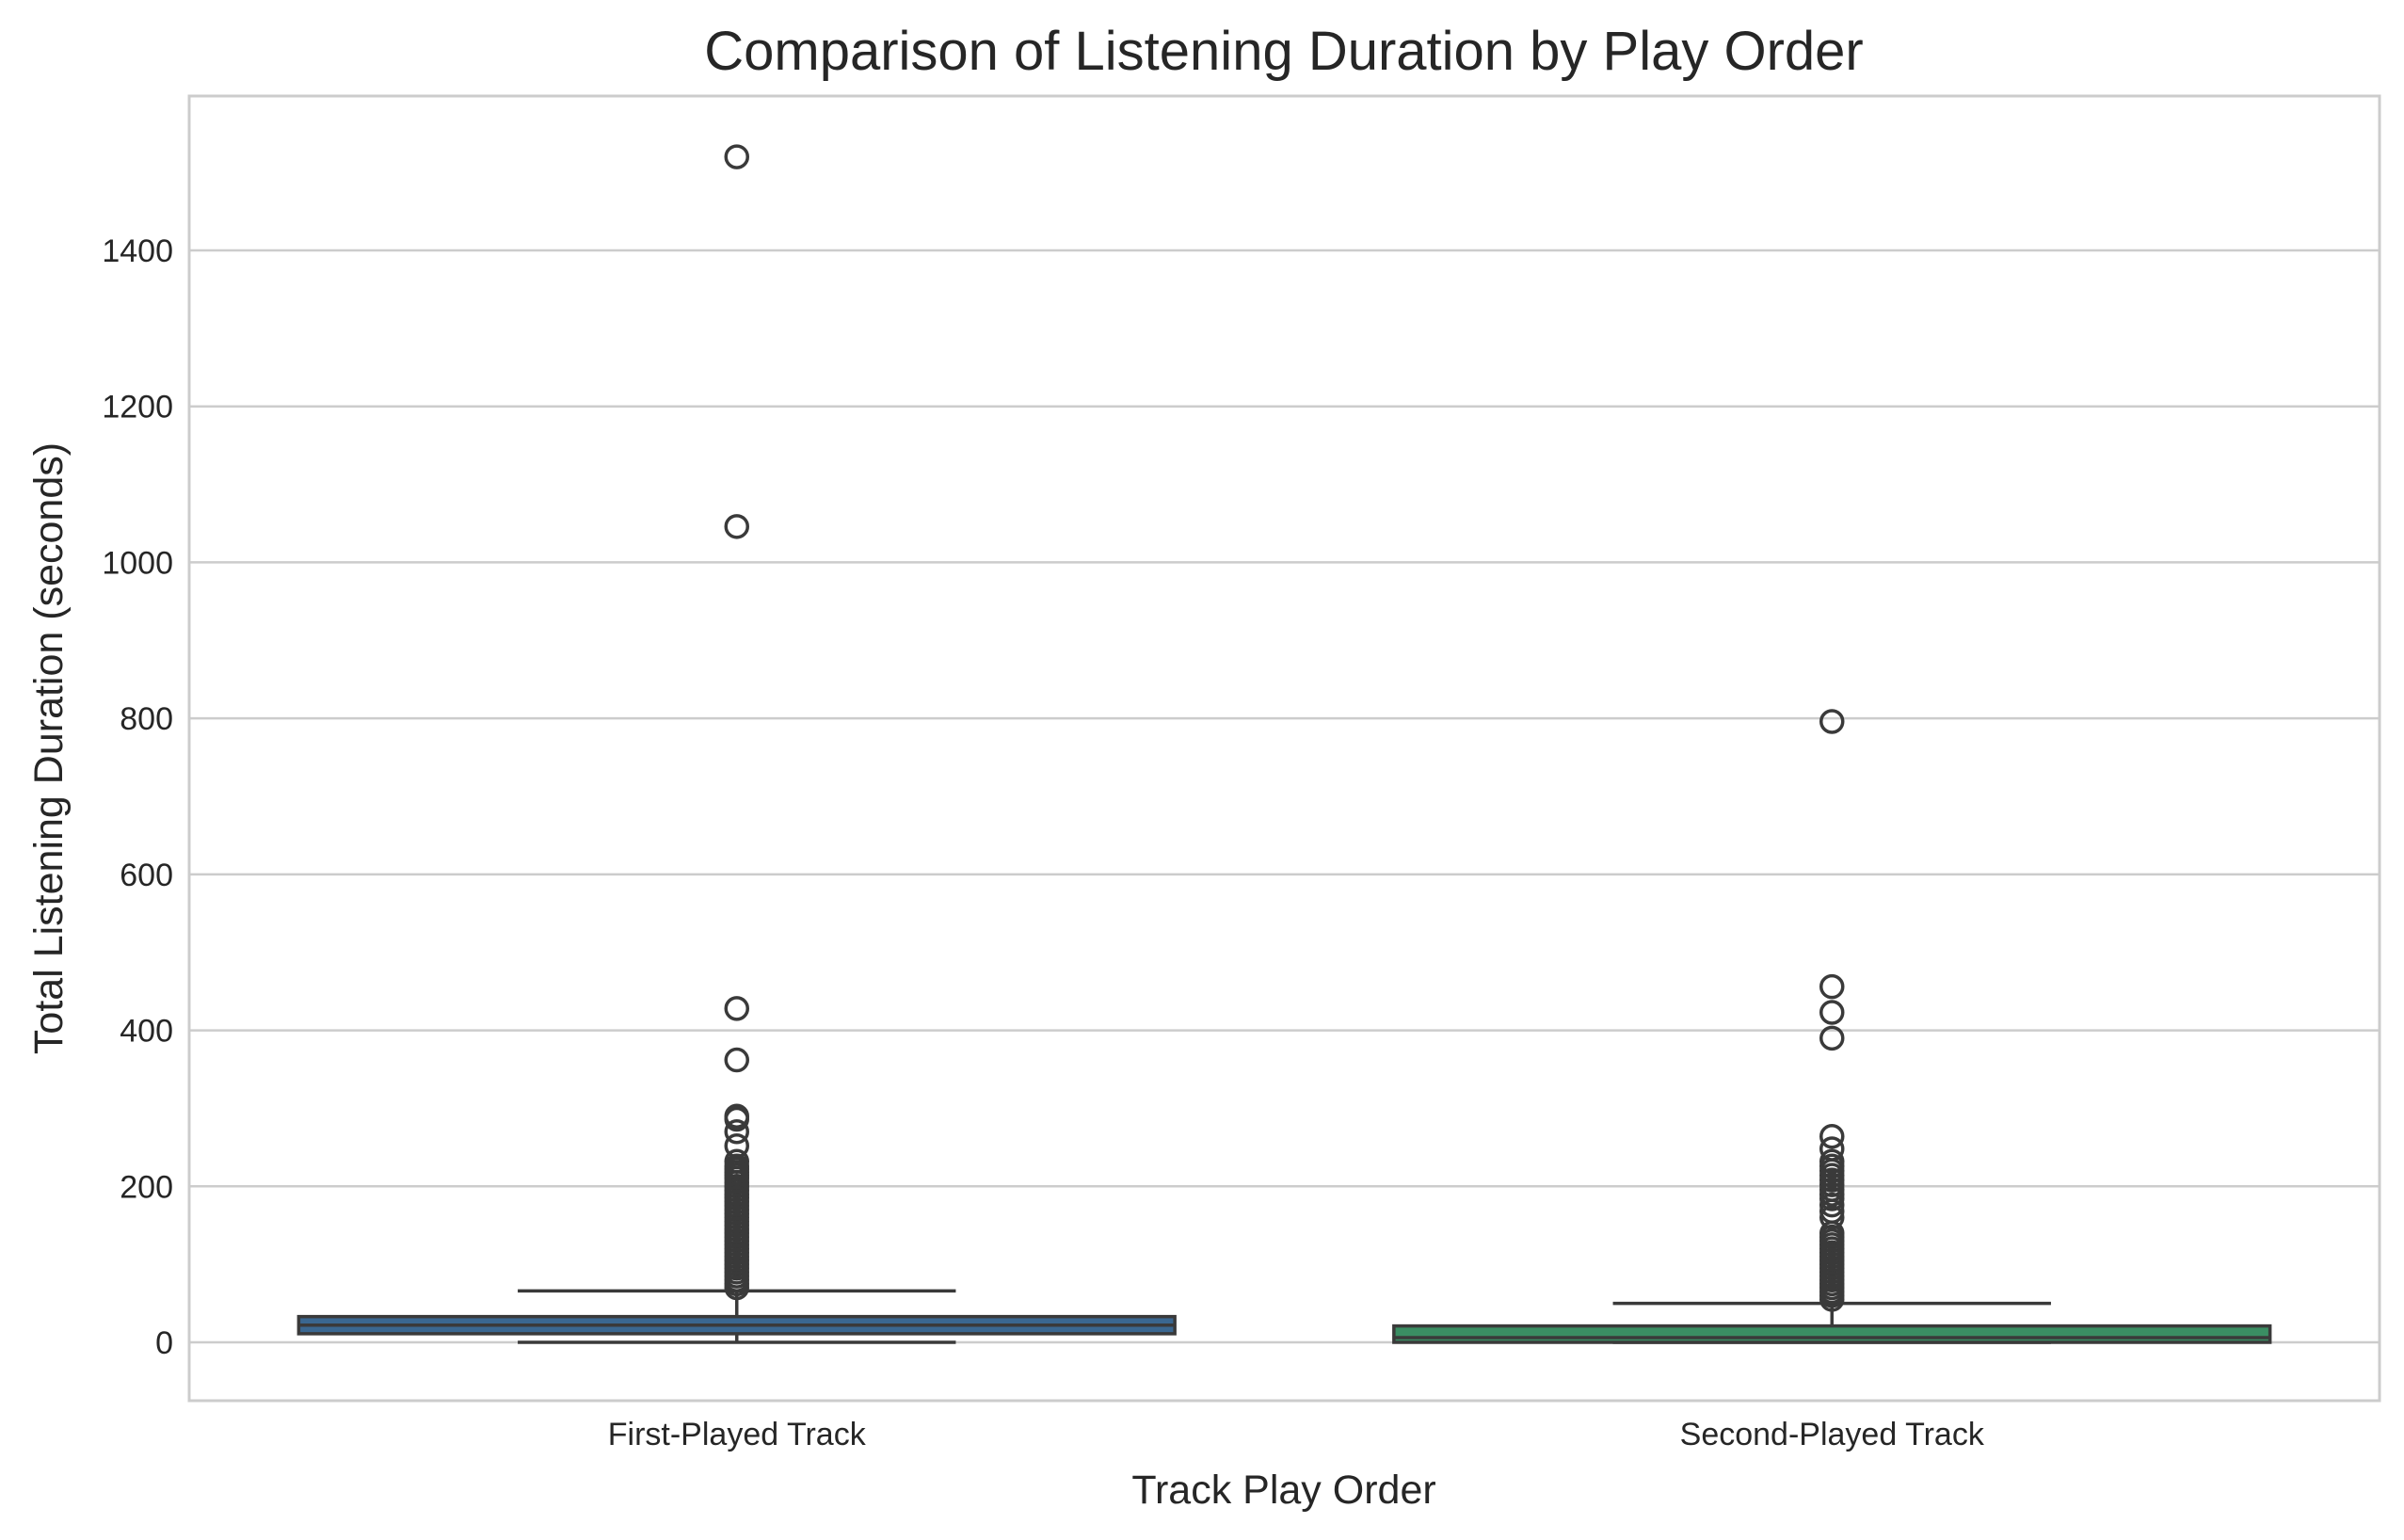  Describe the element at coordinates (146, 875) in the screenshot. I see `y-tick-label: 600` at that location.